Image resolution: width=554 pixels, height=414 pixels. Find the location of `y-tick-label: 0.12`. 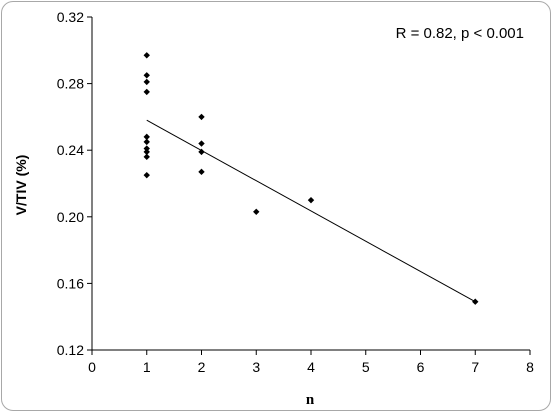

y-tick-label: 0.12 is located at coordinates (70, 350).